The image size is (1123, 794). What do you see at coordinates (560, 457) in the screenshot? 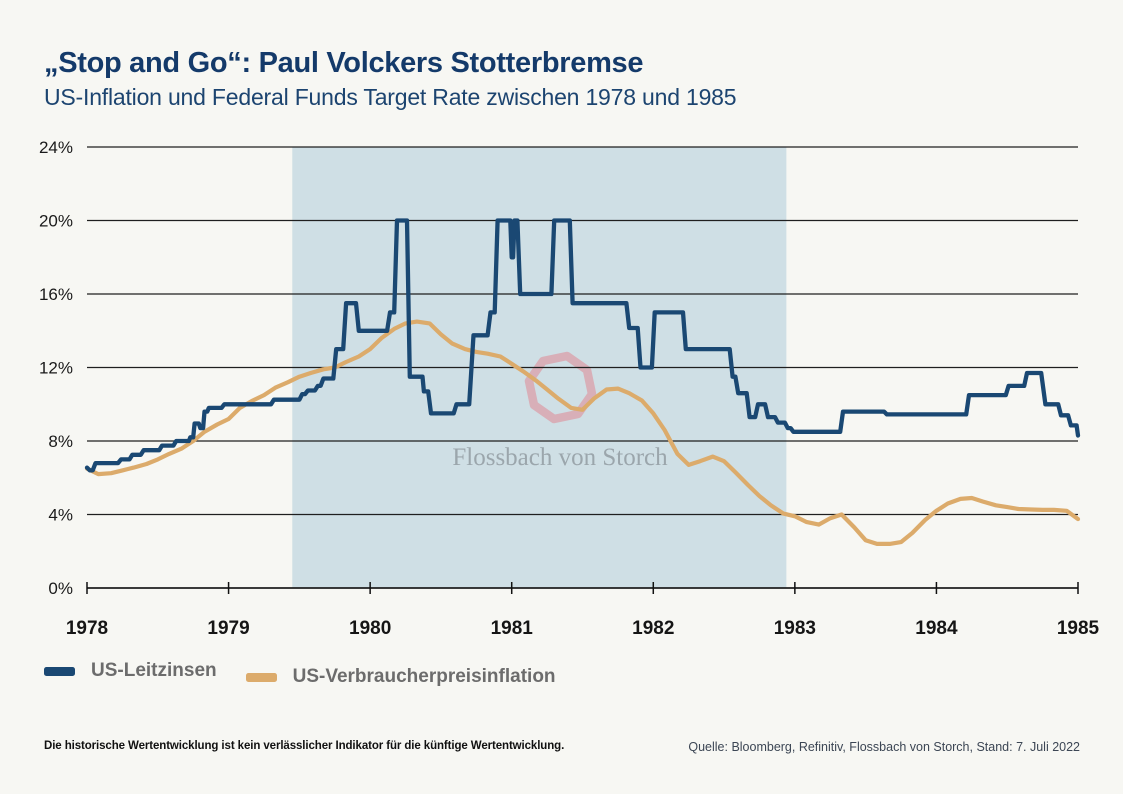
I see `watermark-text: Flossbach von Storch` at bounding box center [560, 457].